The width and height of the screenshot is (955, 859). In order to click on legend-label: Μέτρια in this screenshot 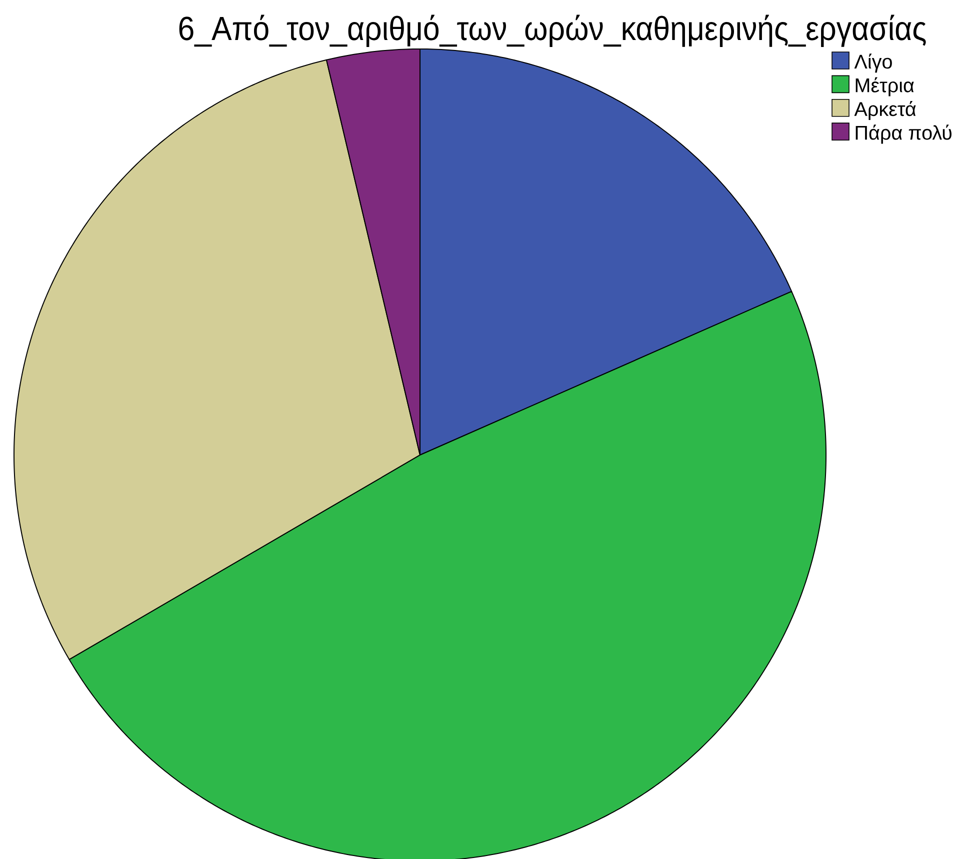, I will do `click(885, 86)`.